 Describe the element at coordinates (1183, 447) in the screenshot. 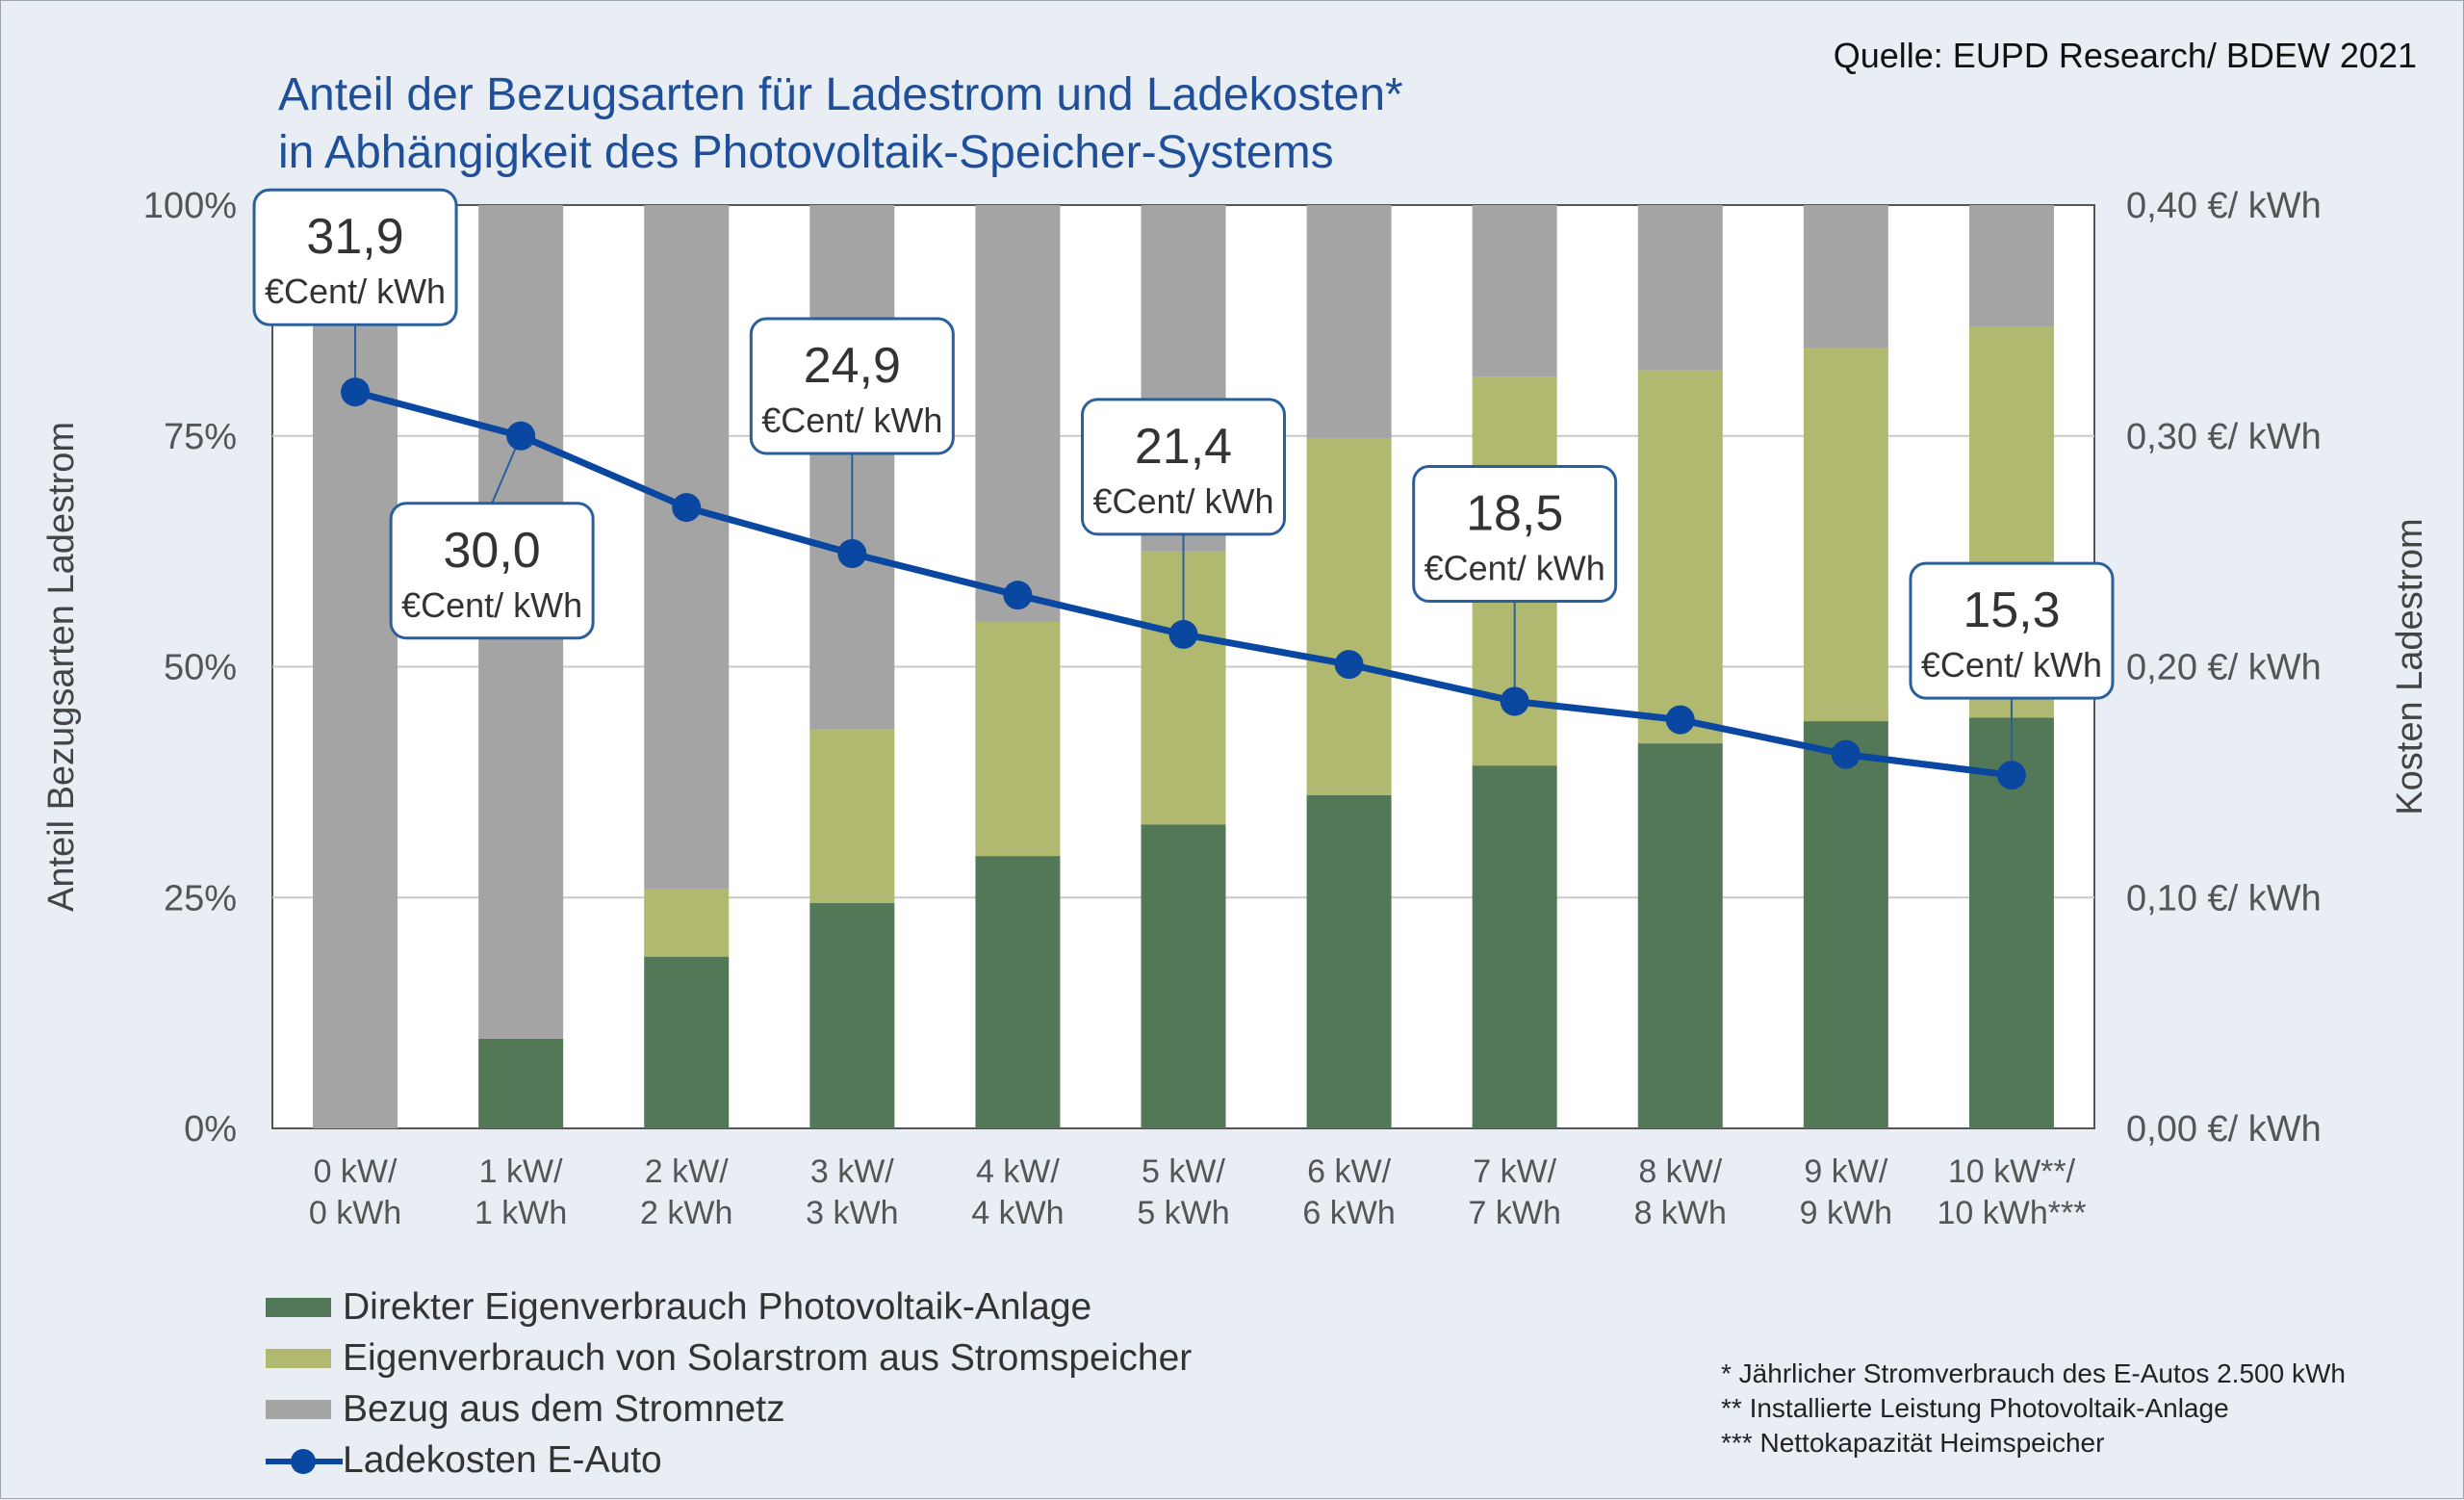

I see `callout-value: 21,4` at that location.